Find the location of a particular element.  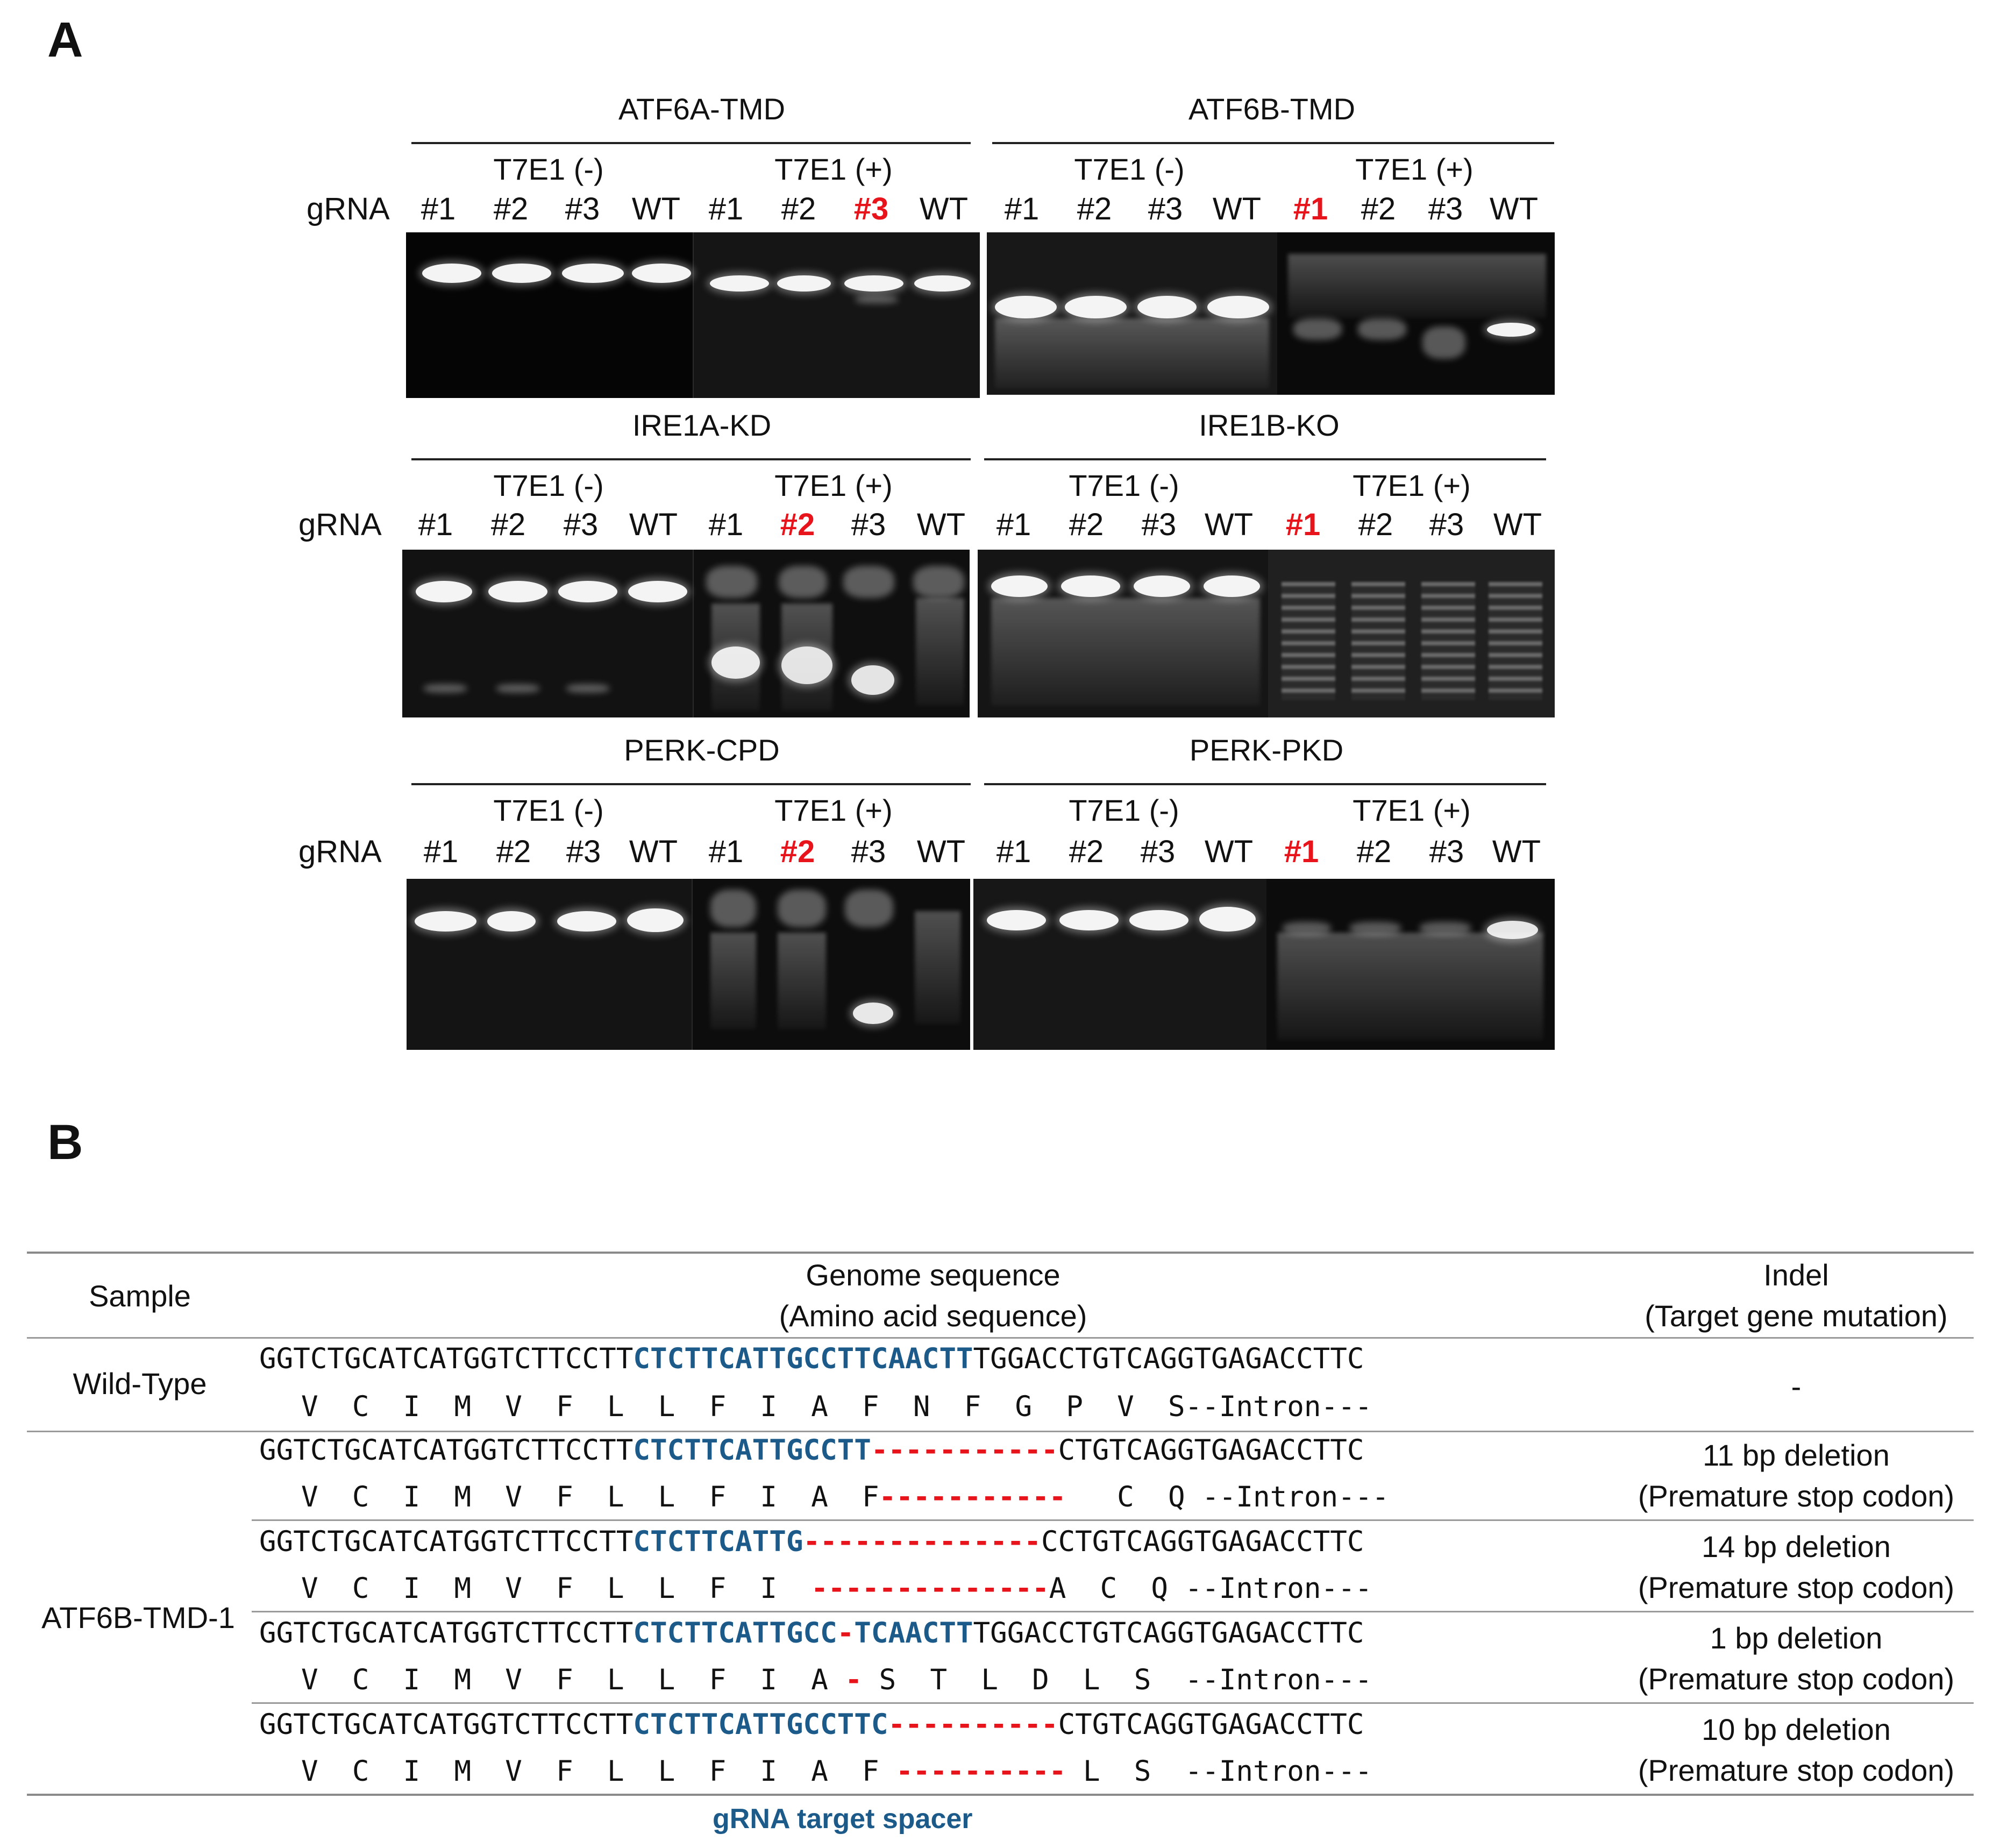

sample-mutant: ATF6B-TMD-1 is located at coordinates (138, 1617).